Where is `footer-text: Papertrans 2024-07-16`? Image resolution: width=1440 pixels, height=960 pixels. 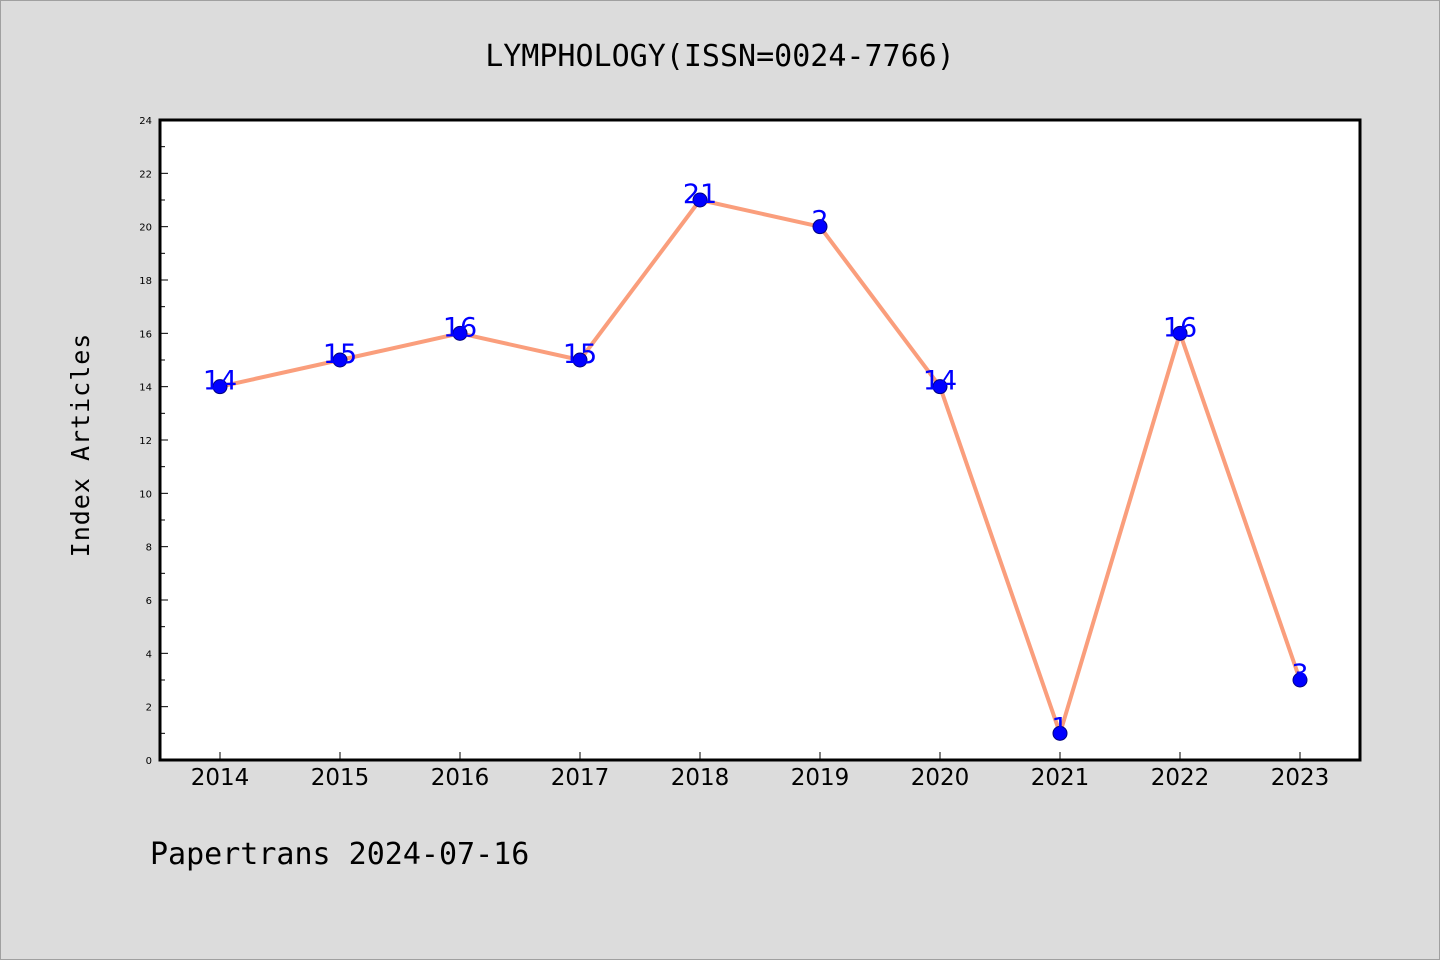
footer-text: Papertrans 2024-07-16 is located at coordinates (339, 854).